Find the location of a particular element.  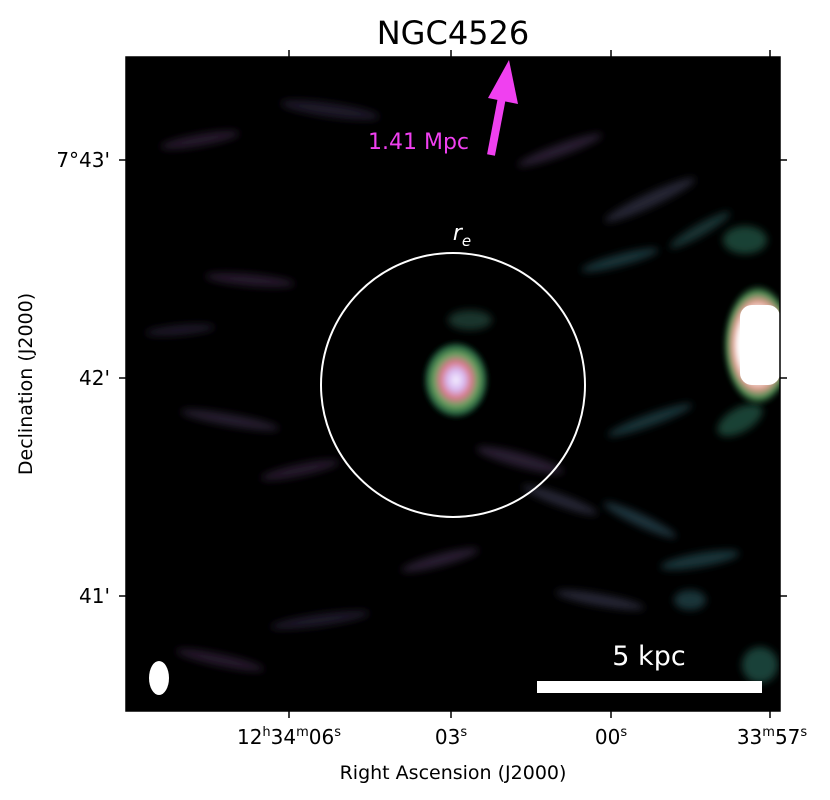

x-axis-label: Right Ascension (J2000) is located at coordinates (453, 773).